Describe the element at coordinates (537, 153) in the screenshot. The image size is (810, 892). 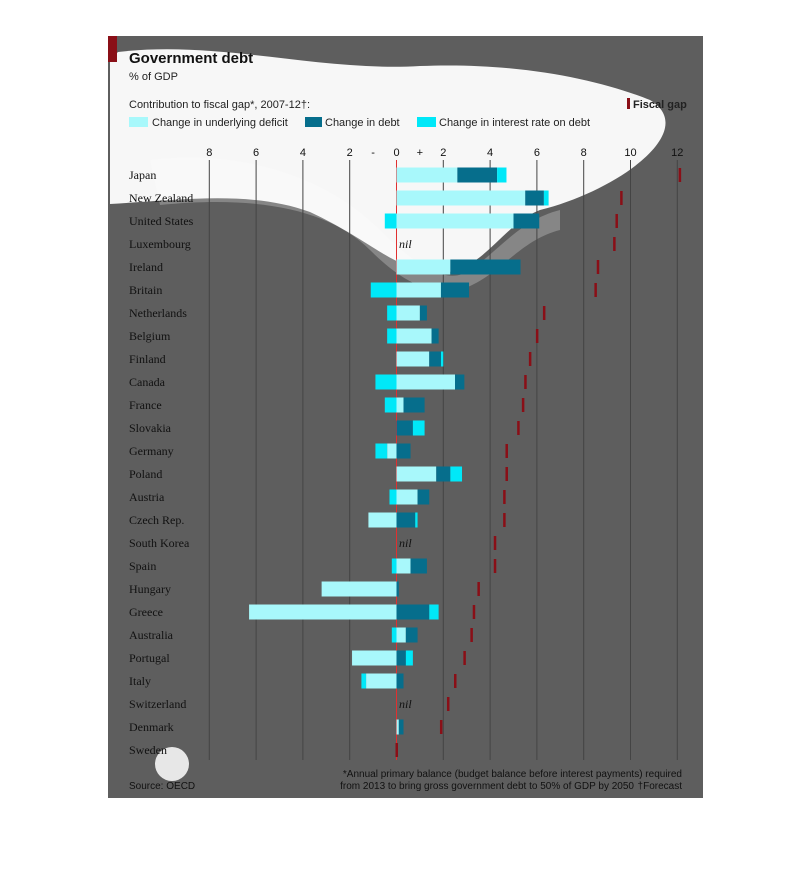
I see `x-tick-label: 6` at that location.